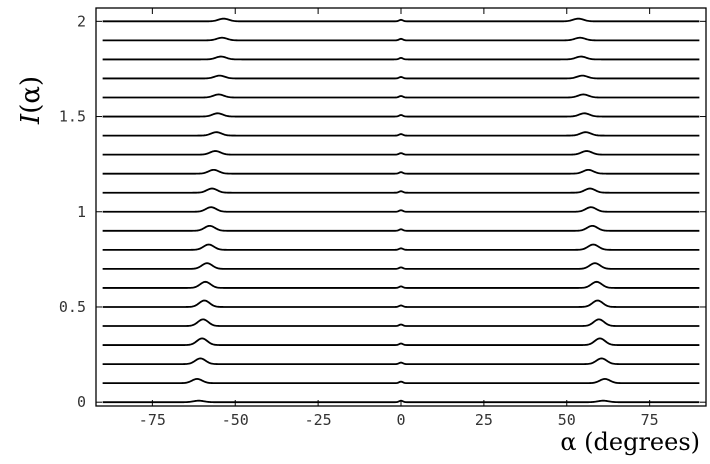 The height and width of the screenshot is (464, 710). Describe the element at coordinates (72, 307) in the screenshot. I see `y-tick-label-1: 0.5` at that location.